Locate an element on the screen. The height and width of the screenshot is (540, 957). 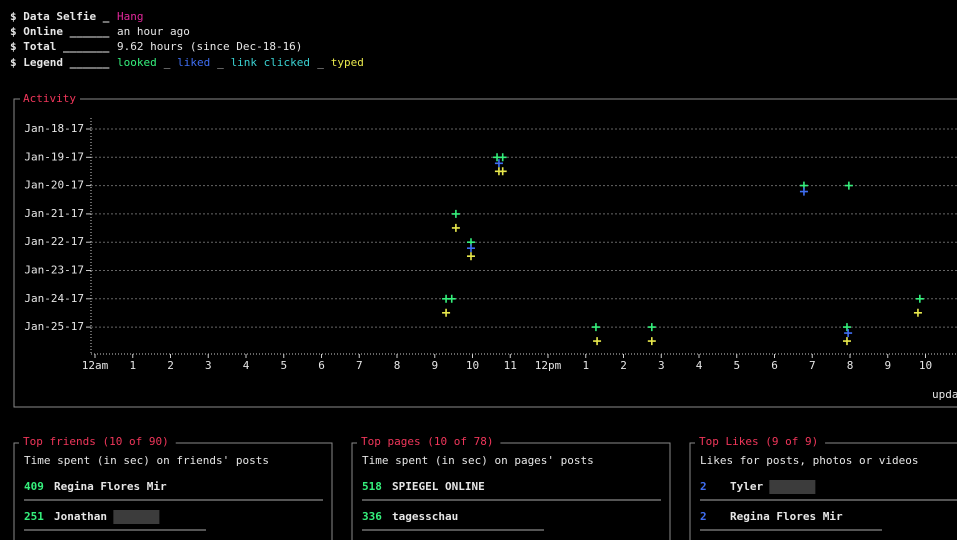
row-name: SPIEGEL ONLINE is located at coordinates (438, 486).